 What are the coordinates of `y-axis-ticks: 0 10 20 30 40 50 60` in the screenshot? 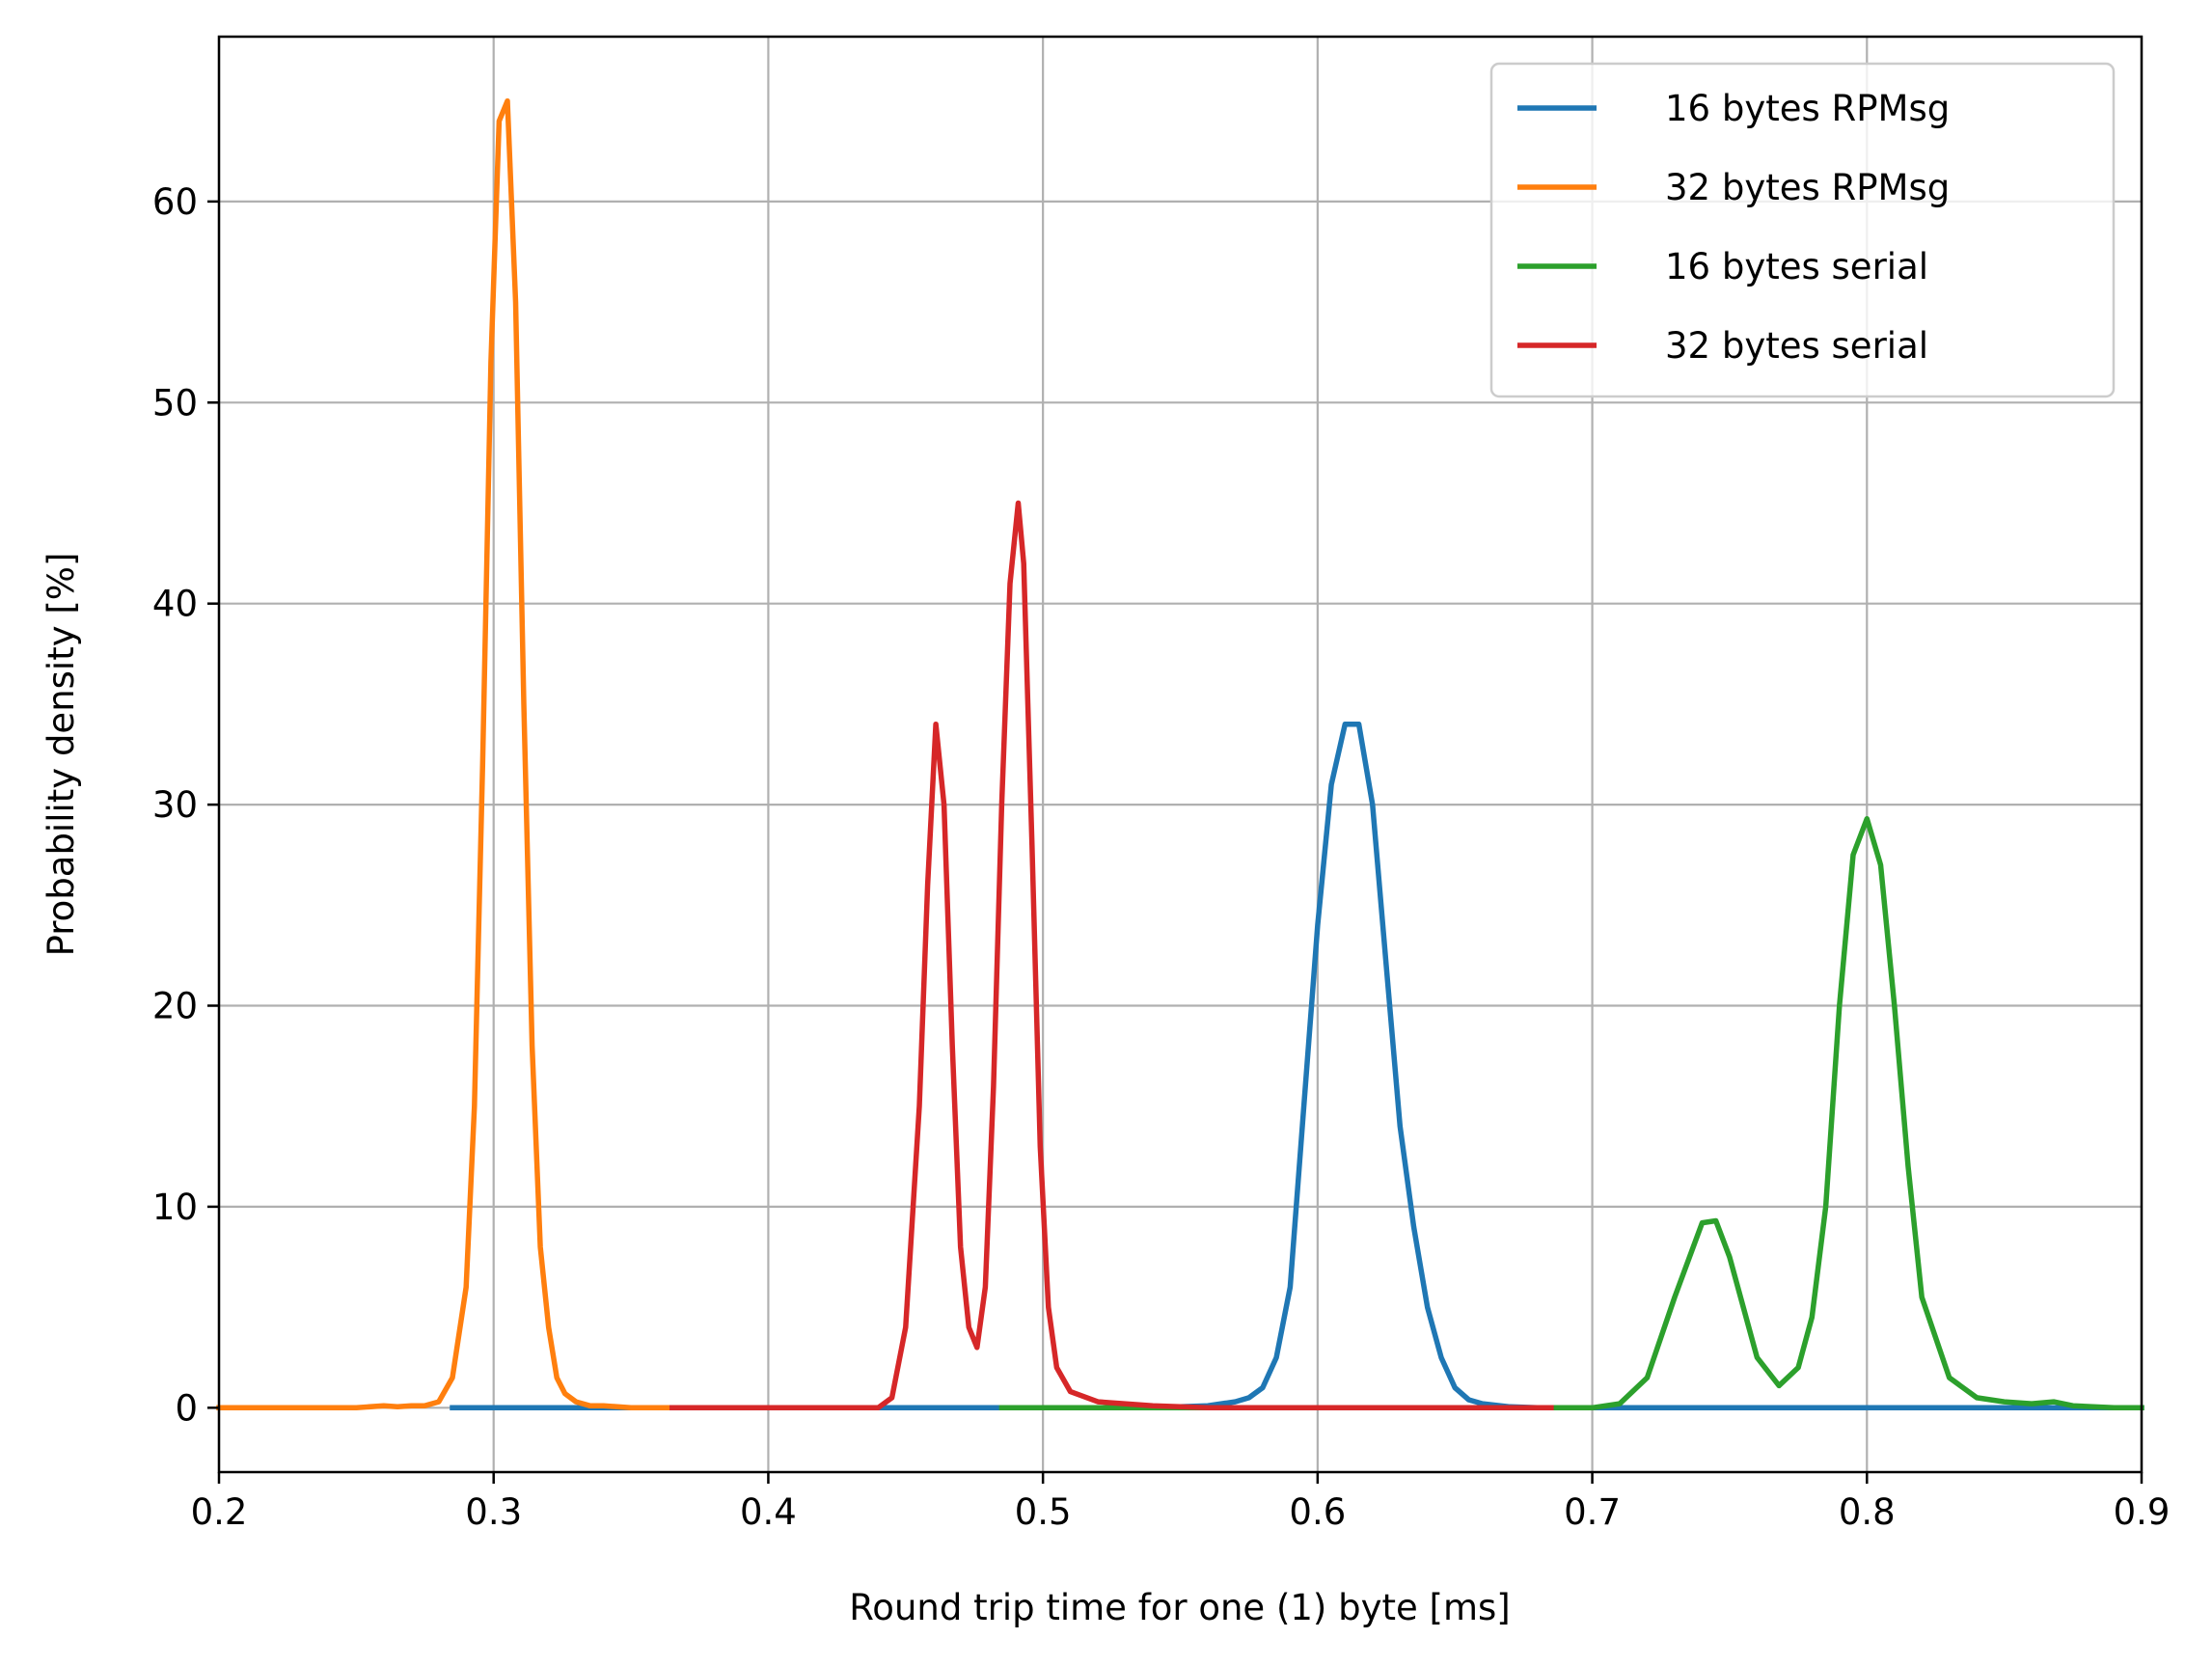 It's located at (185, 805).